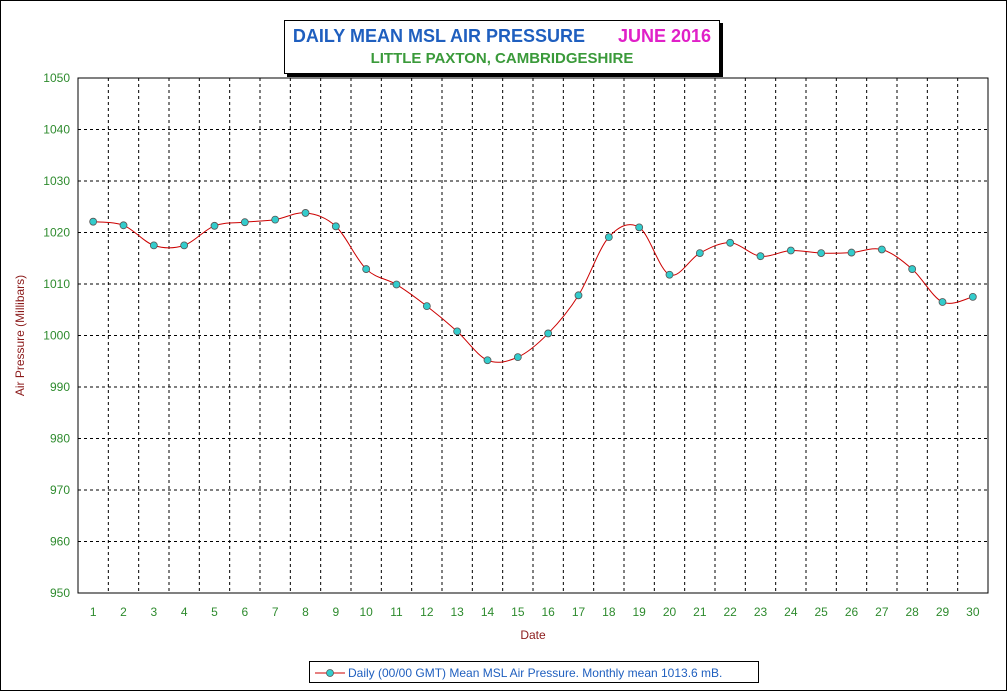 Image resolution: width=1007 pixels, height=691 pixels. What do you see at coordinates (943, 612) in the screenshot?
I see `x-tick-label: 29` at bounding box center [943, 612].